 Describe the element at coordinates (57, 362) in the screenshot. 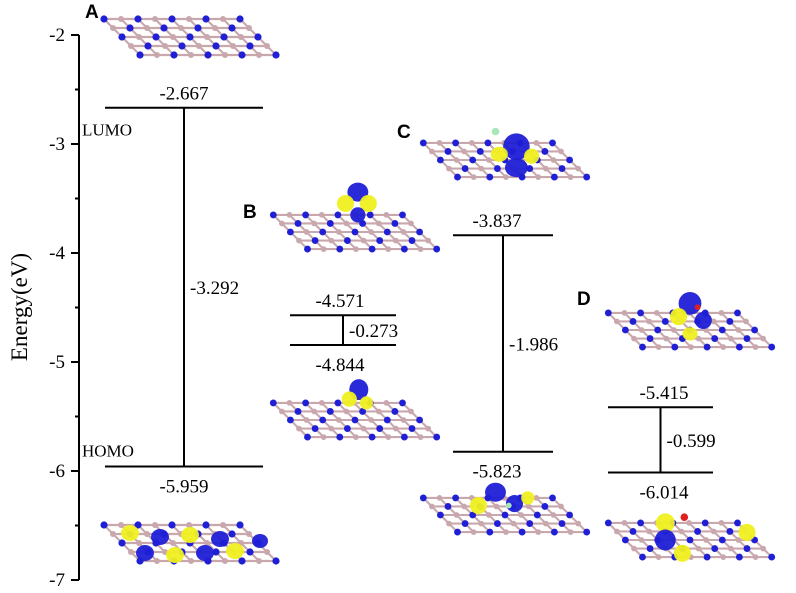

I see `y-tick-label: -5` at that location.